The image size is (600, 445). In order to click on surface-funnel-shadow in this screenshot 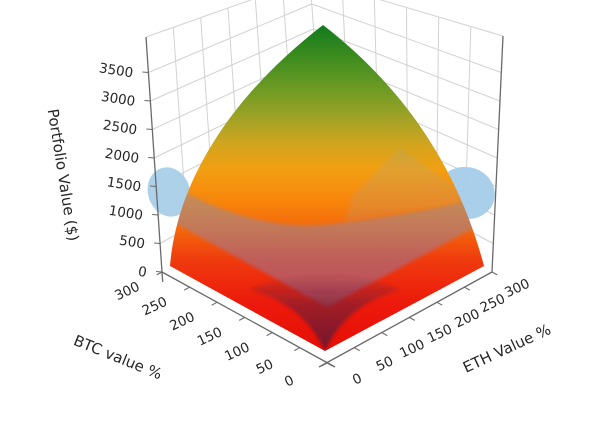, I will do `click(325, 312)`.